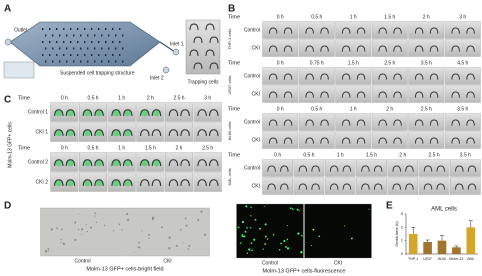 Image resolution: width=482 pixels, height=276 pixels. Describe the element at coordinates (231, 9) in the screenshot. I see `panel-label: B` at that location.